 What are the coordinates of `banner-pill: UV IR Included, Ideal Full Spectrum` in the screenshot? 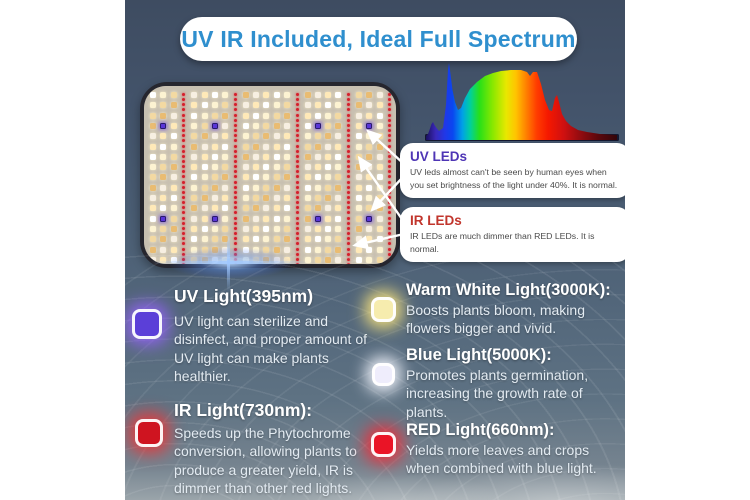 It's located at (378, 39).